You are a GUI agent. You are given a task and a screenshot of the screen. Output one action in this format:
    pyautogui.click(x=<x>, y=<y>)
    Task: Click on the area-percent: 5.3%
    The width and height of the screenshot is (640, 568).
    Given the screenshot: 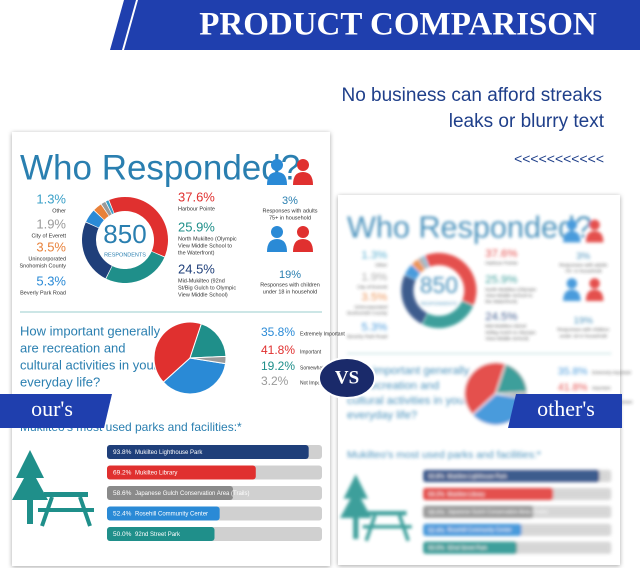 What is the action you would take?
    pyautogui.click(x=374, y=327)
    